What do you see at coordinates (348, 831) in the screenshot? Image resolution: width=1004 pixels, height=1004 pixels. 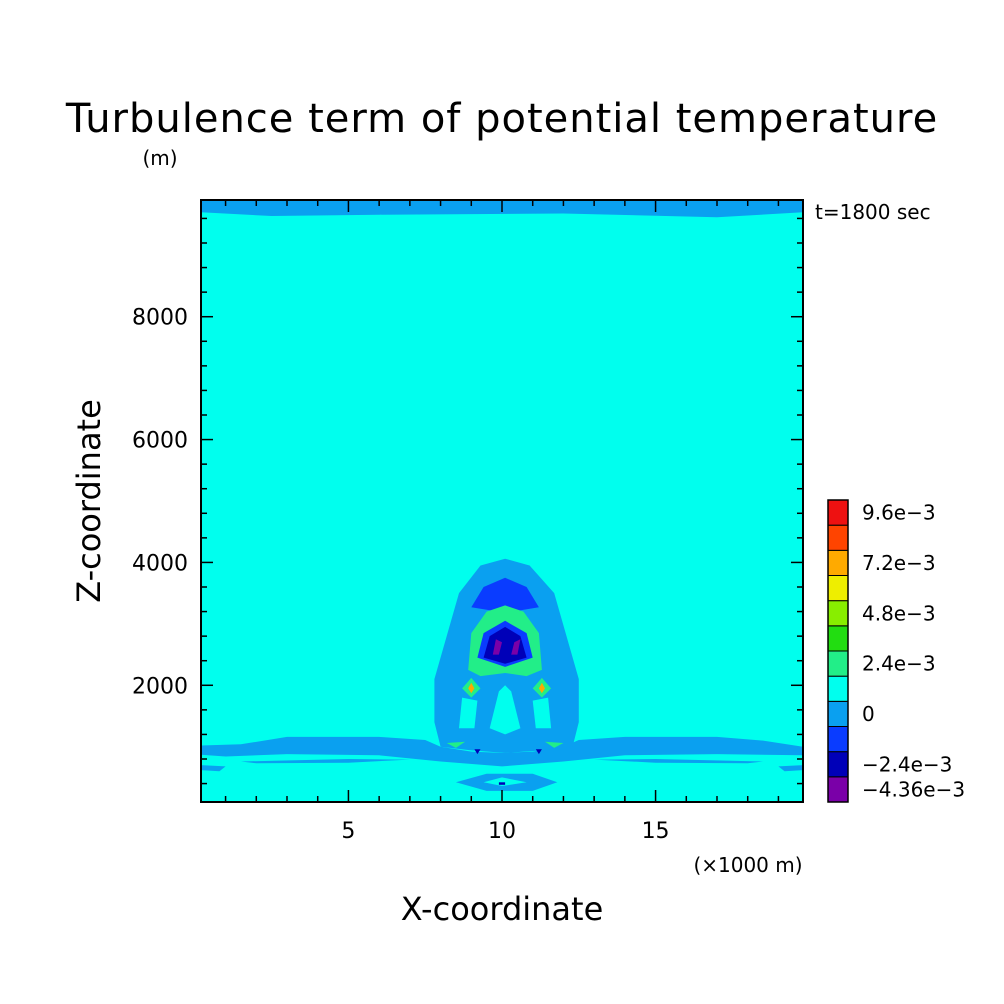 I see `x-tick-label: 5` at bounding box center [348, 831].